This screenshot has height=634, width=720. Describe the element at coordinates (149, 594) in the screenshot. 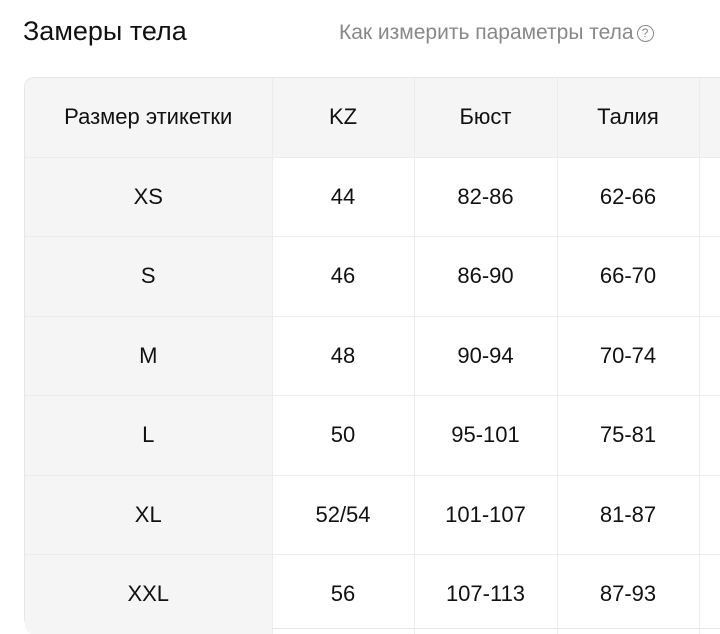

I see `table-cell: XXL` at that location.